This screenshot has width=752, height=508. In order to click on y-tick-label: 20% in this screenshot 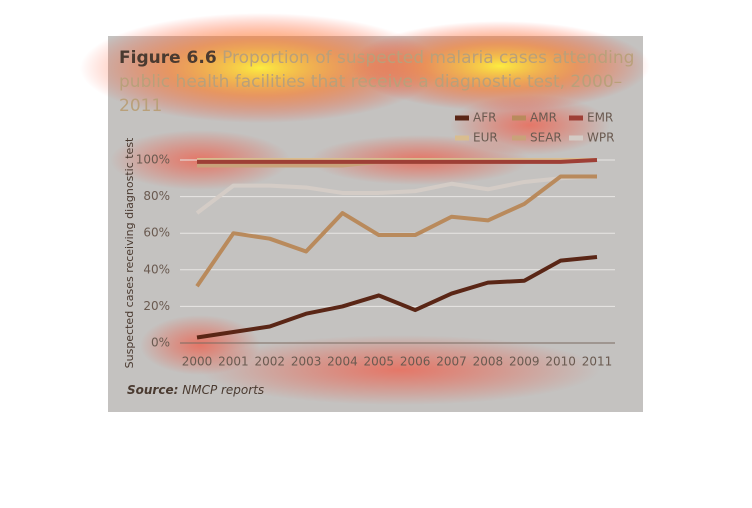, I will do `click(156, 306)`.